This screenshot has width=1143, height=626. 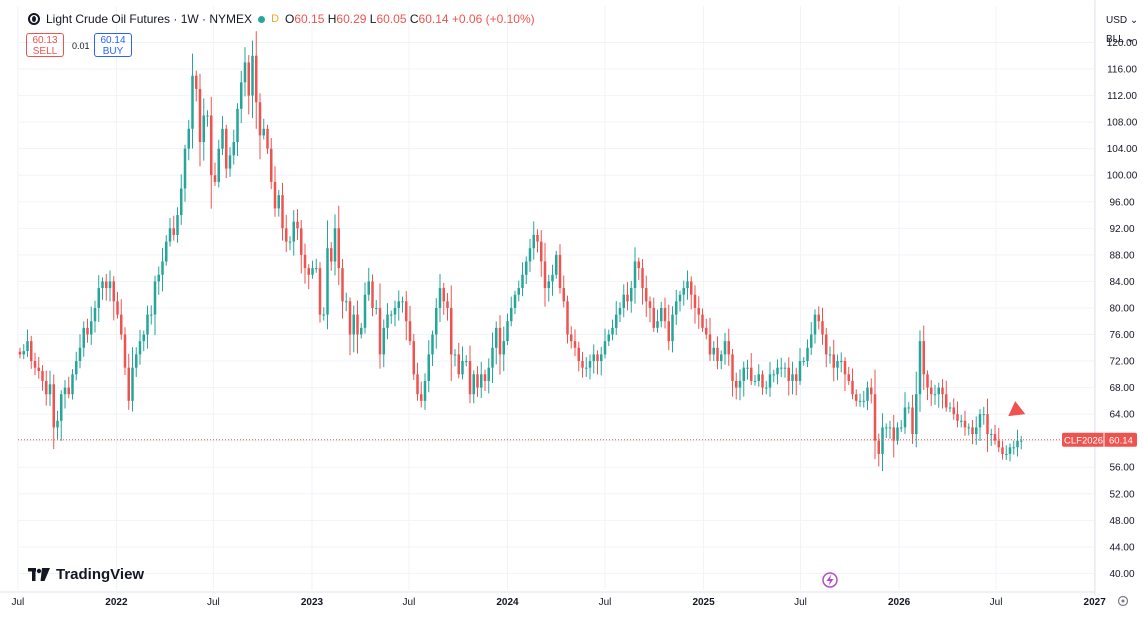 I want to click on tradingview-logo: TradingView, so click(x=86, y=574).